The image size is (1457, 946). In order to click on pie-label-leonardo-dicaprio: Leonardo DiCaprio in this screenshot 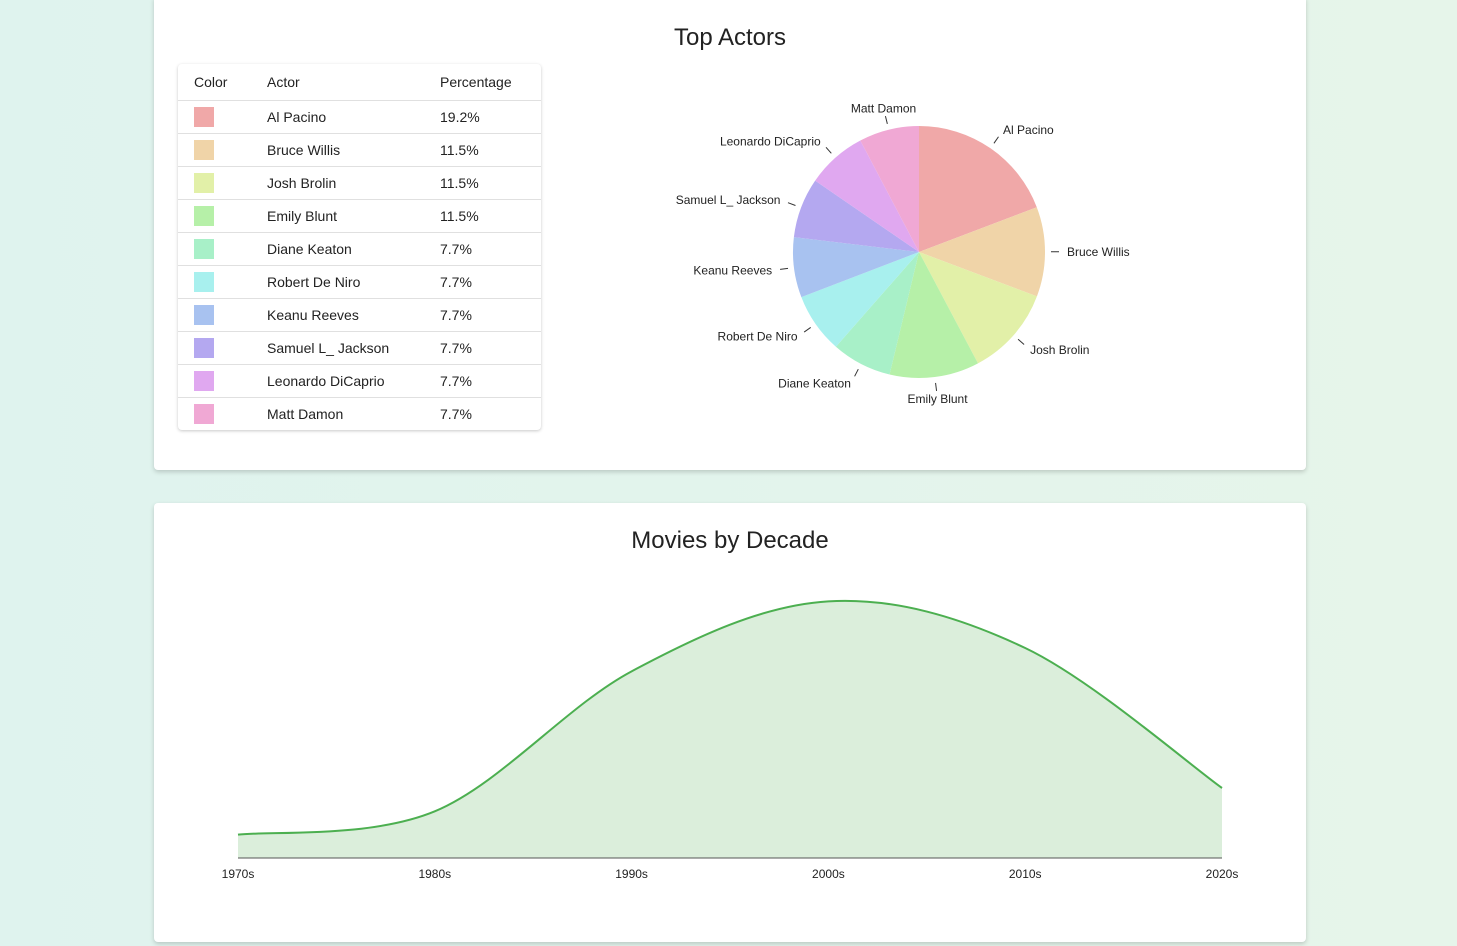, I will do `click(770, 141)`.